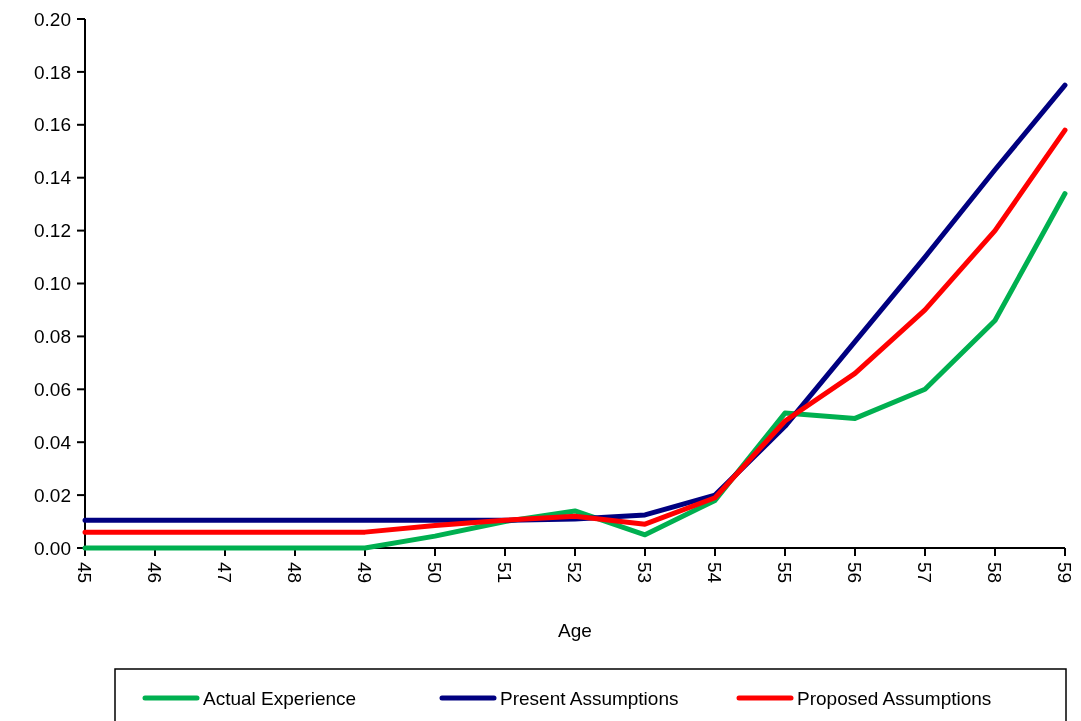 The image size is (1081, 721). What do you see at coordinates (85, 573) in the screenshot?
I see `x-tick-label: 45` at bounding box center [85, 573].